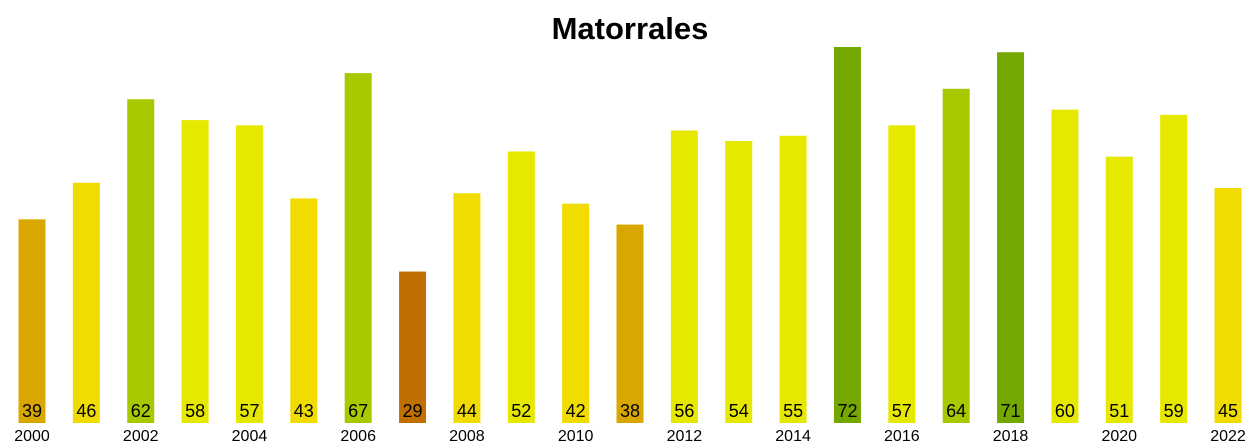 The image size is (1249, 446). I want to click on x-tick-label: 2002, so click(141, 436).